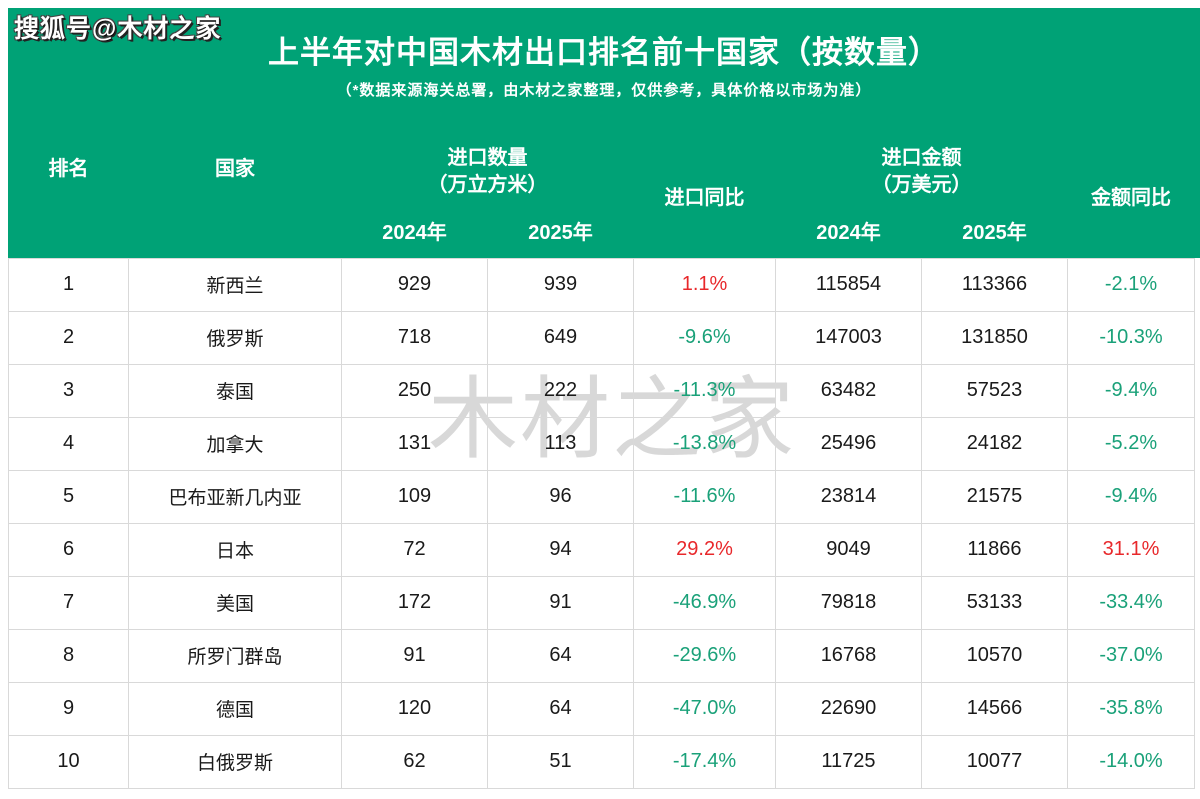 This screenshot has height=799, width=1200. What do you see at coordinates (1131, 337) in the screenshot?
I see `cell-amt-yoy: -10.3%` at bounding box center [1131, 337].